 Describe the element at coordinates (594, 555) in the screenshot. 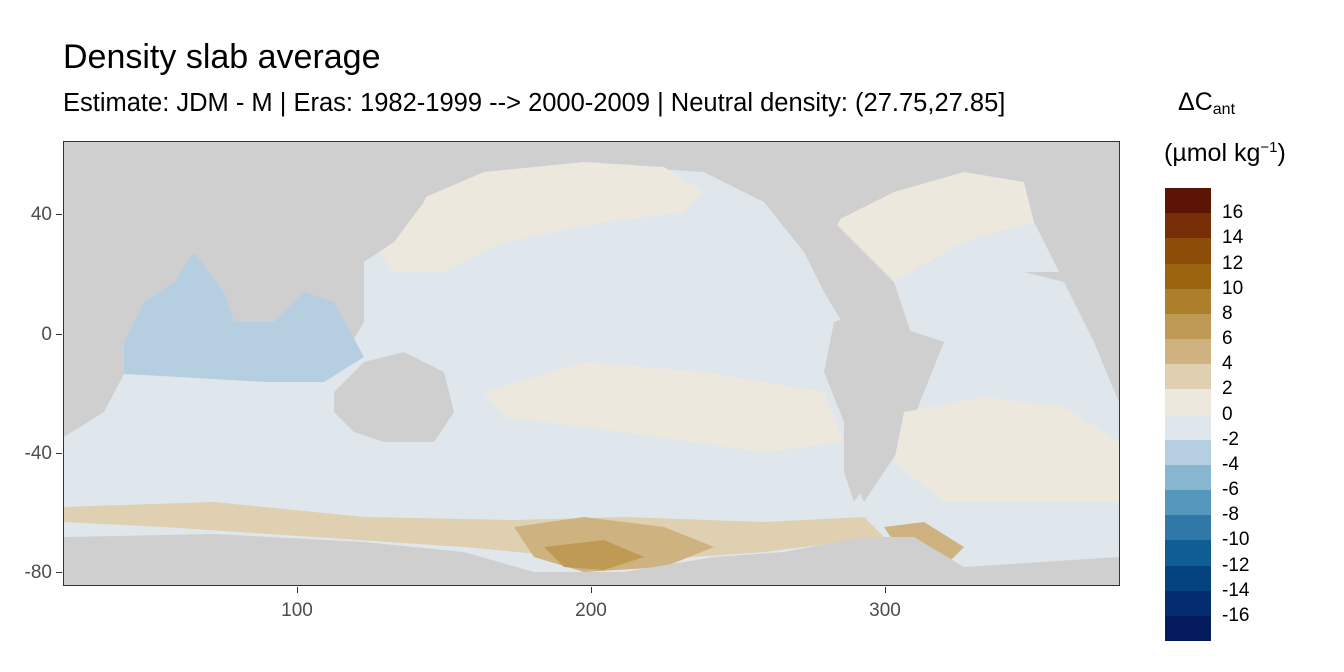

I see `ross-sea-dark` at that location.